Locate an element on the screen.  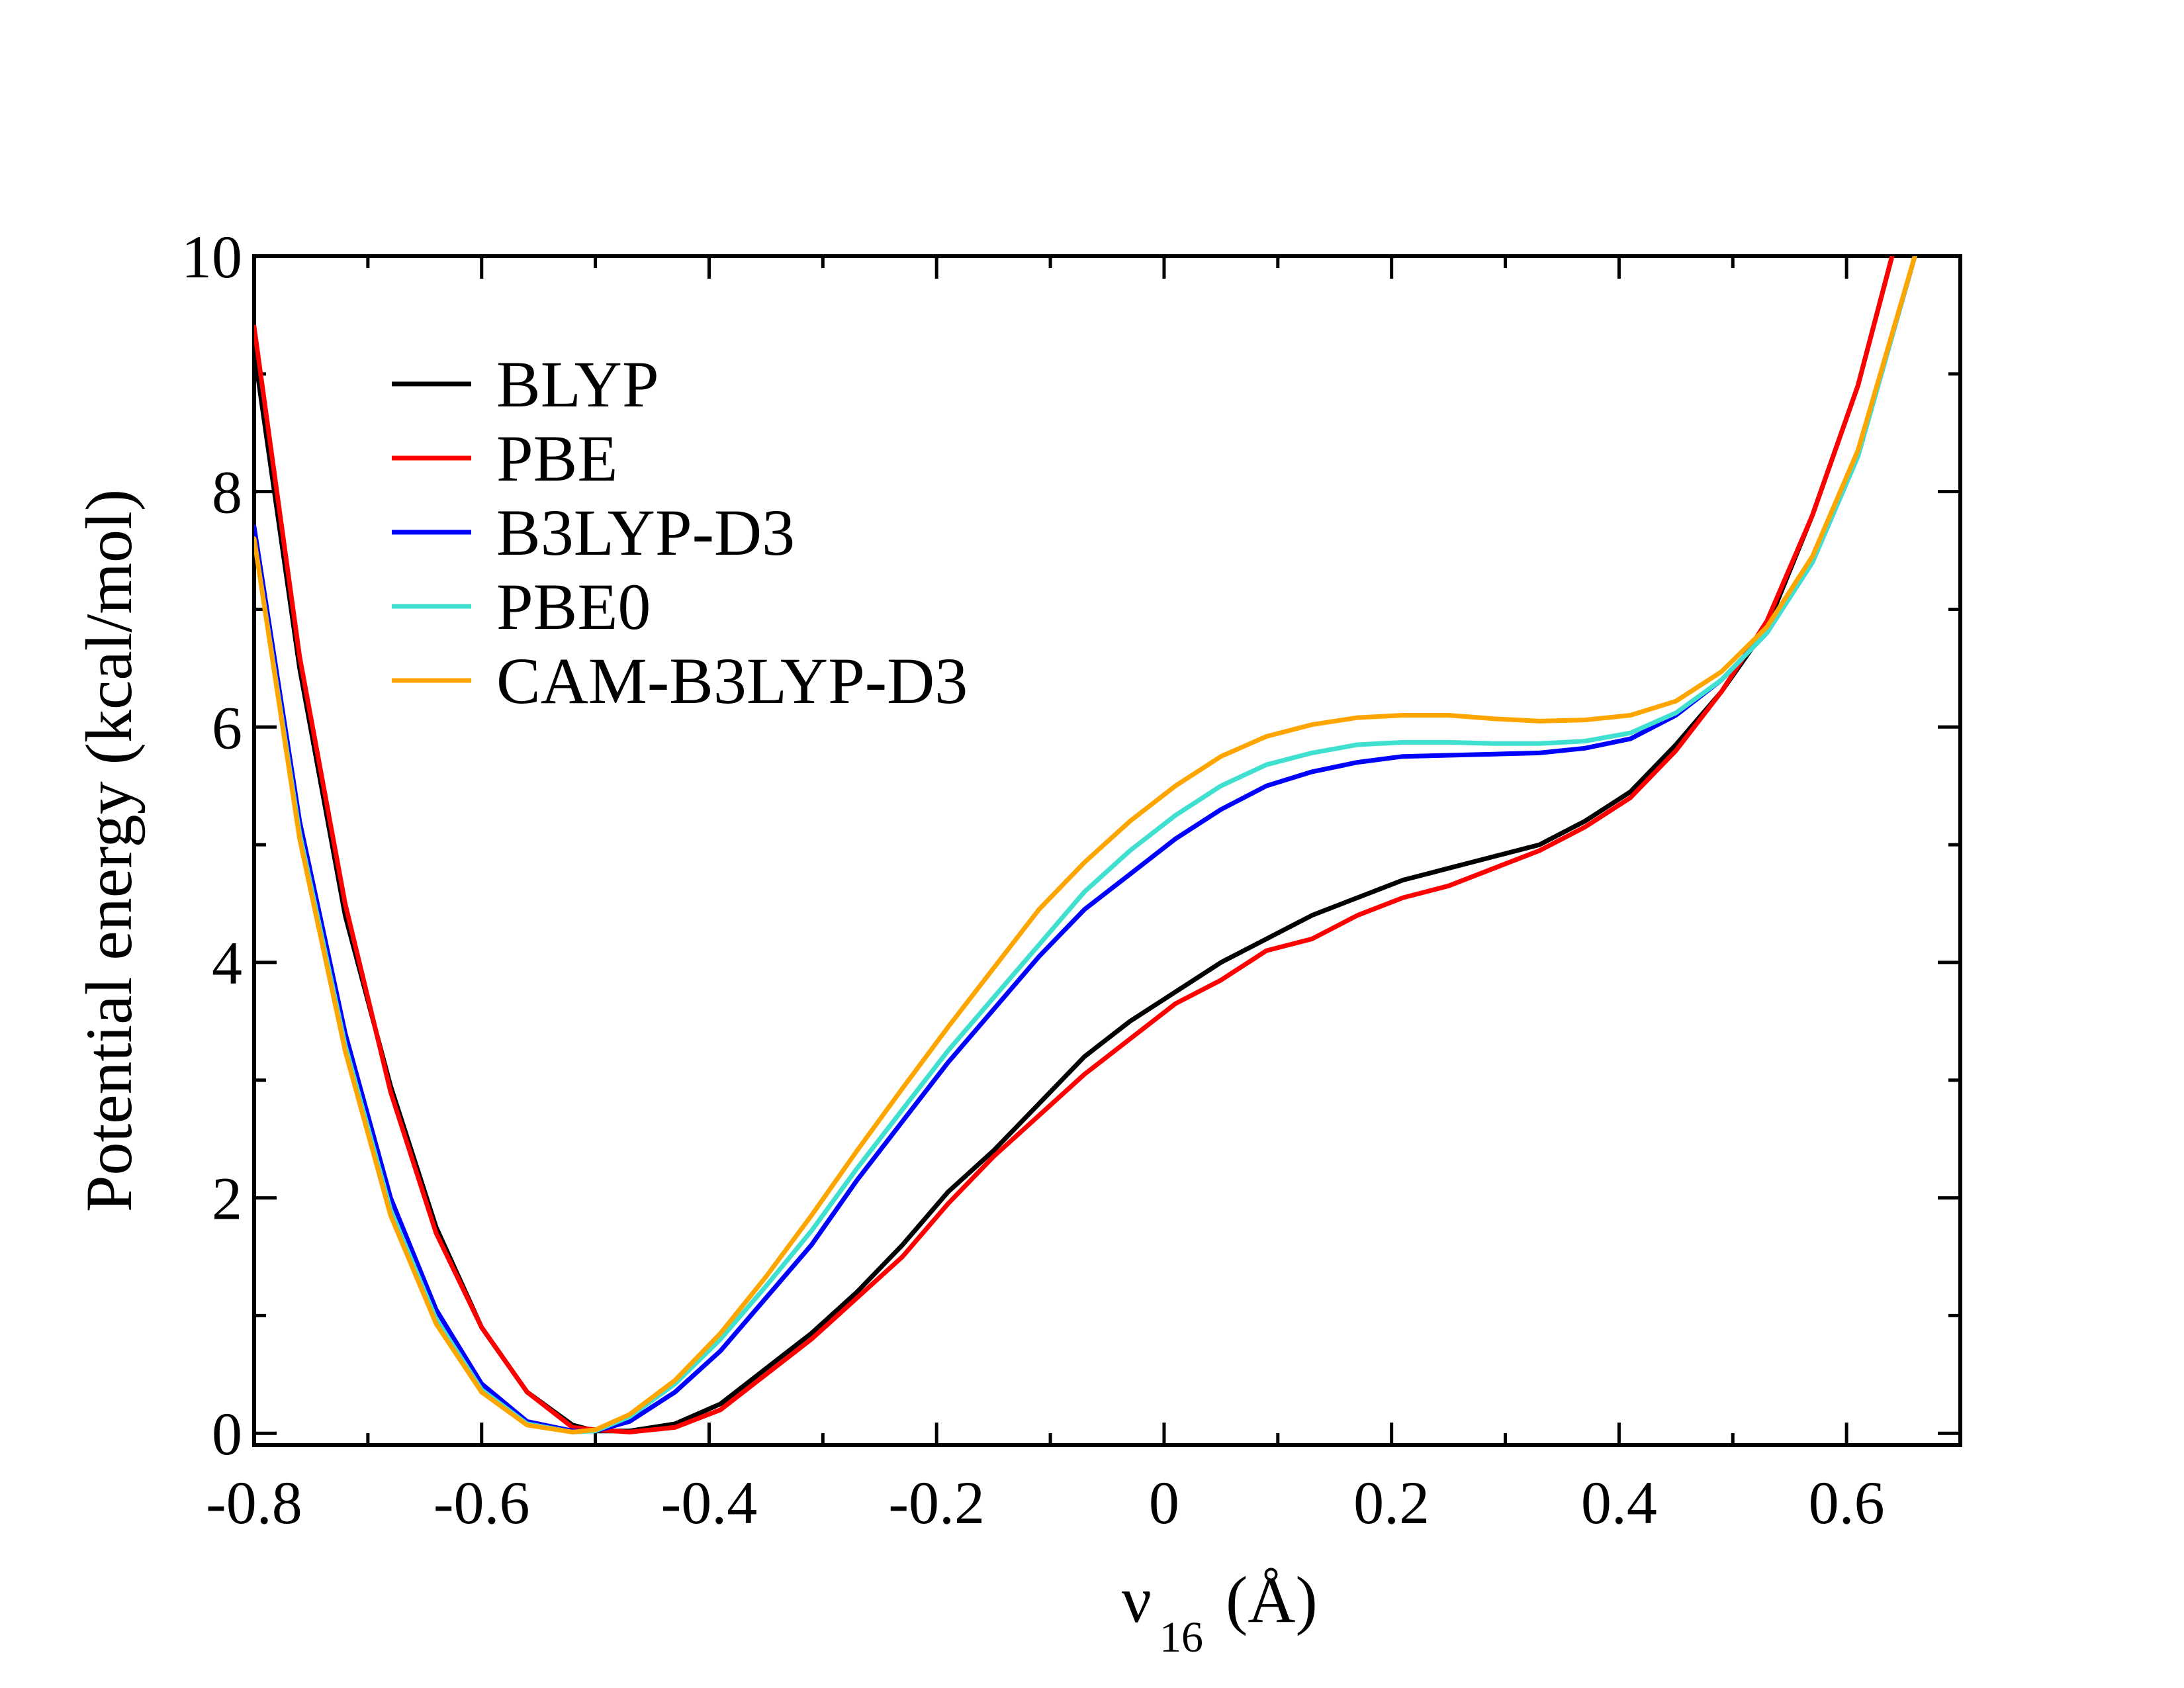
x-tick-label: -0.6 is located at coordinates (481, 1502).